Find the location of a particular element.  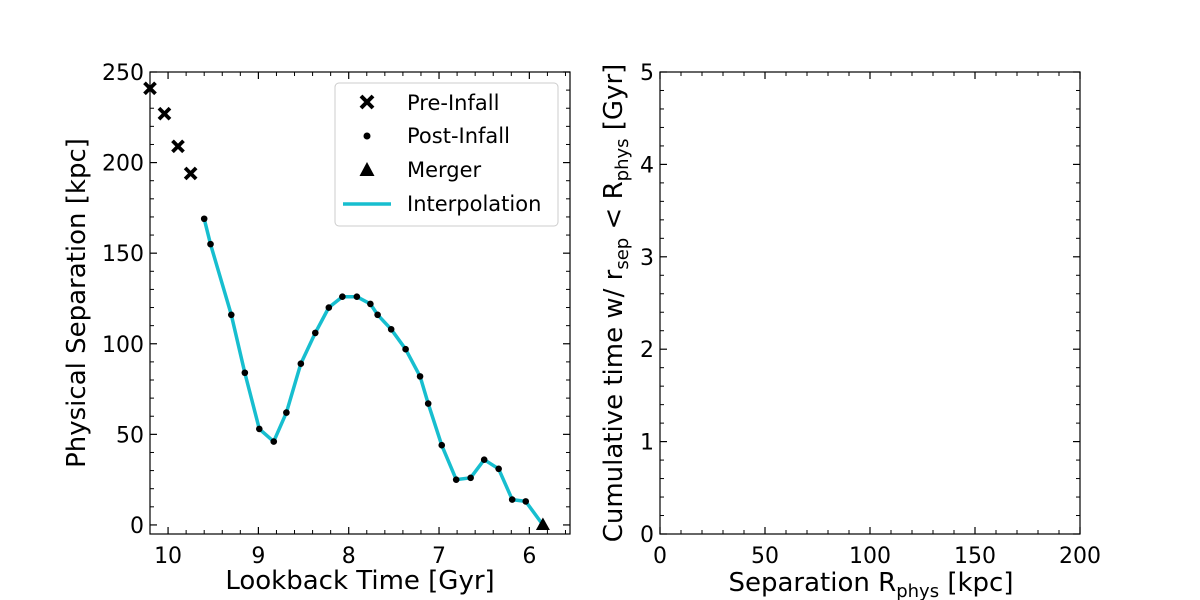

y-tick-label: 200 is located at coordinates (123, 164).